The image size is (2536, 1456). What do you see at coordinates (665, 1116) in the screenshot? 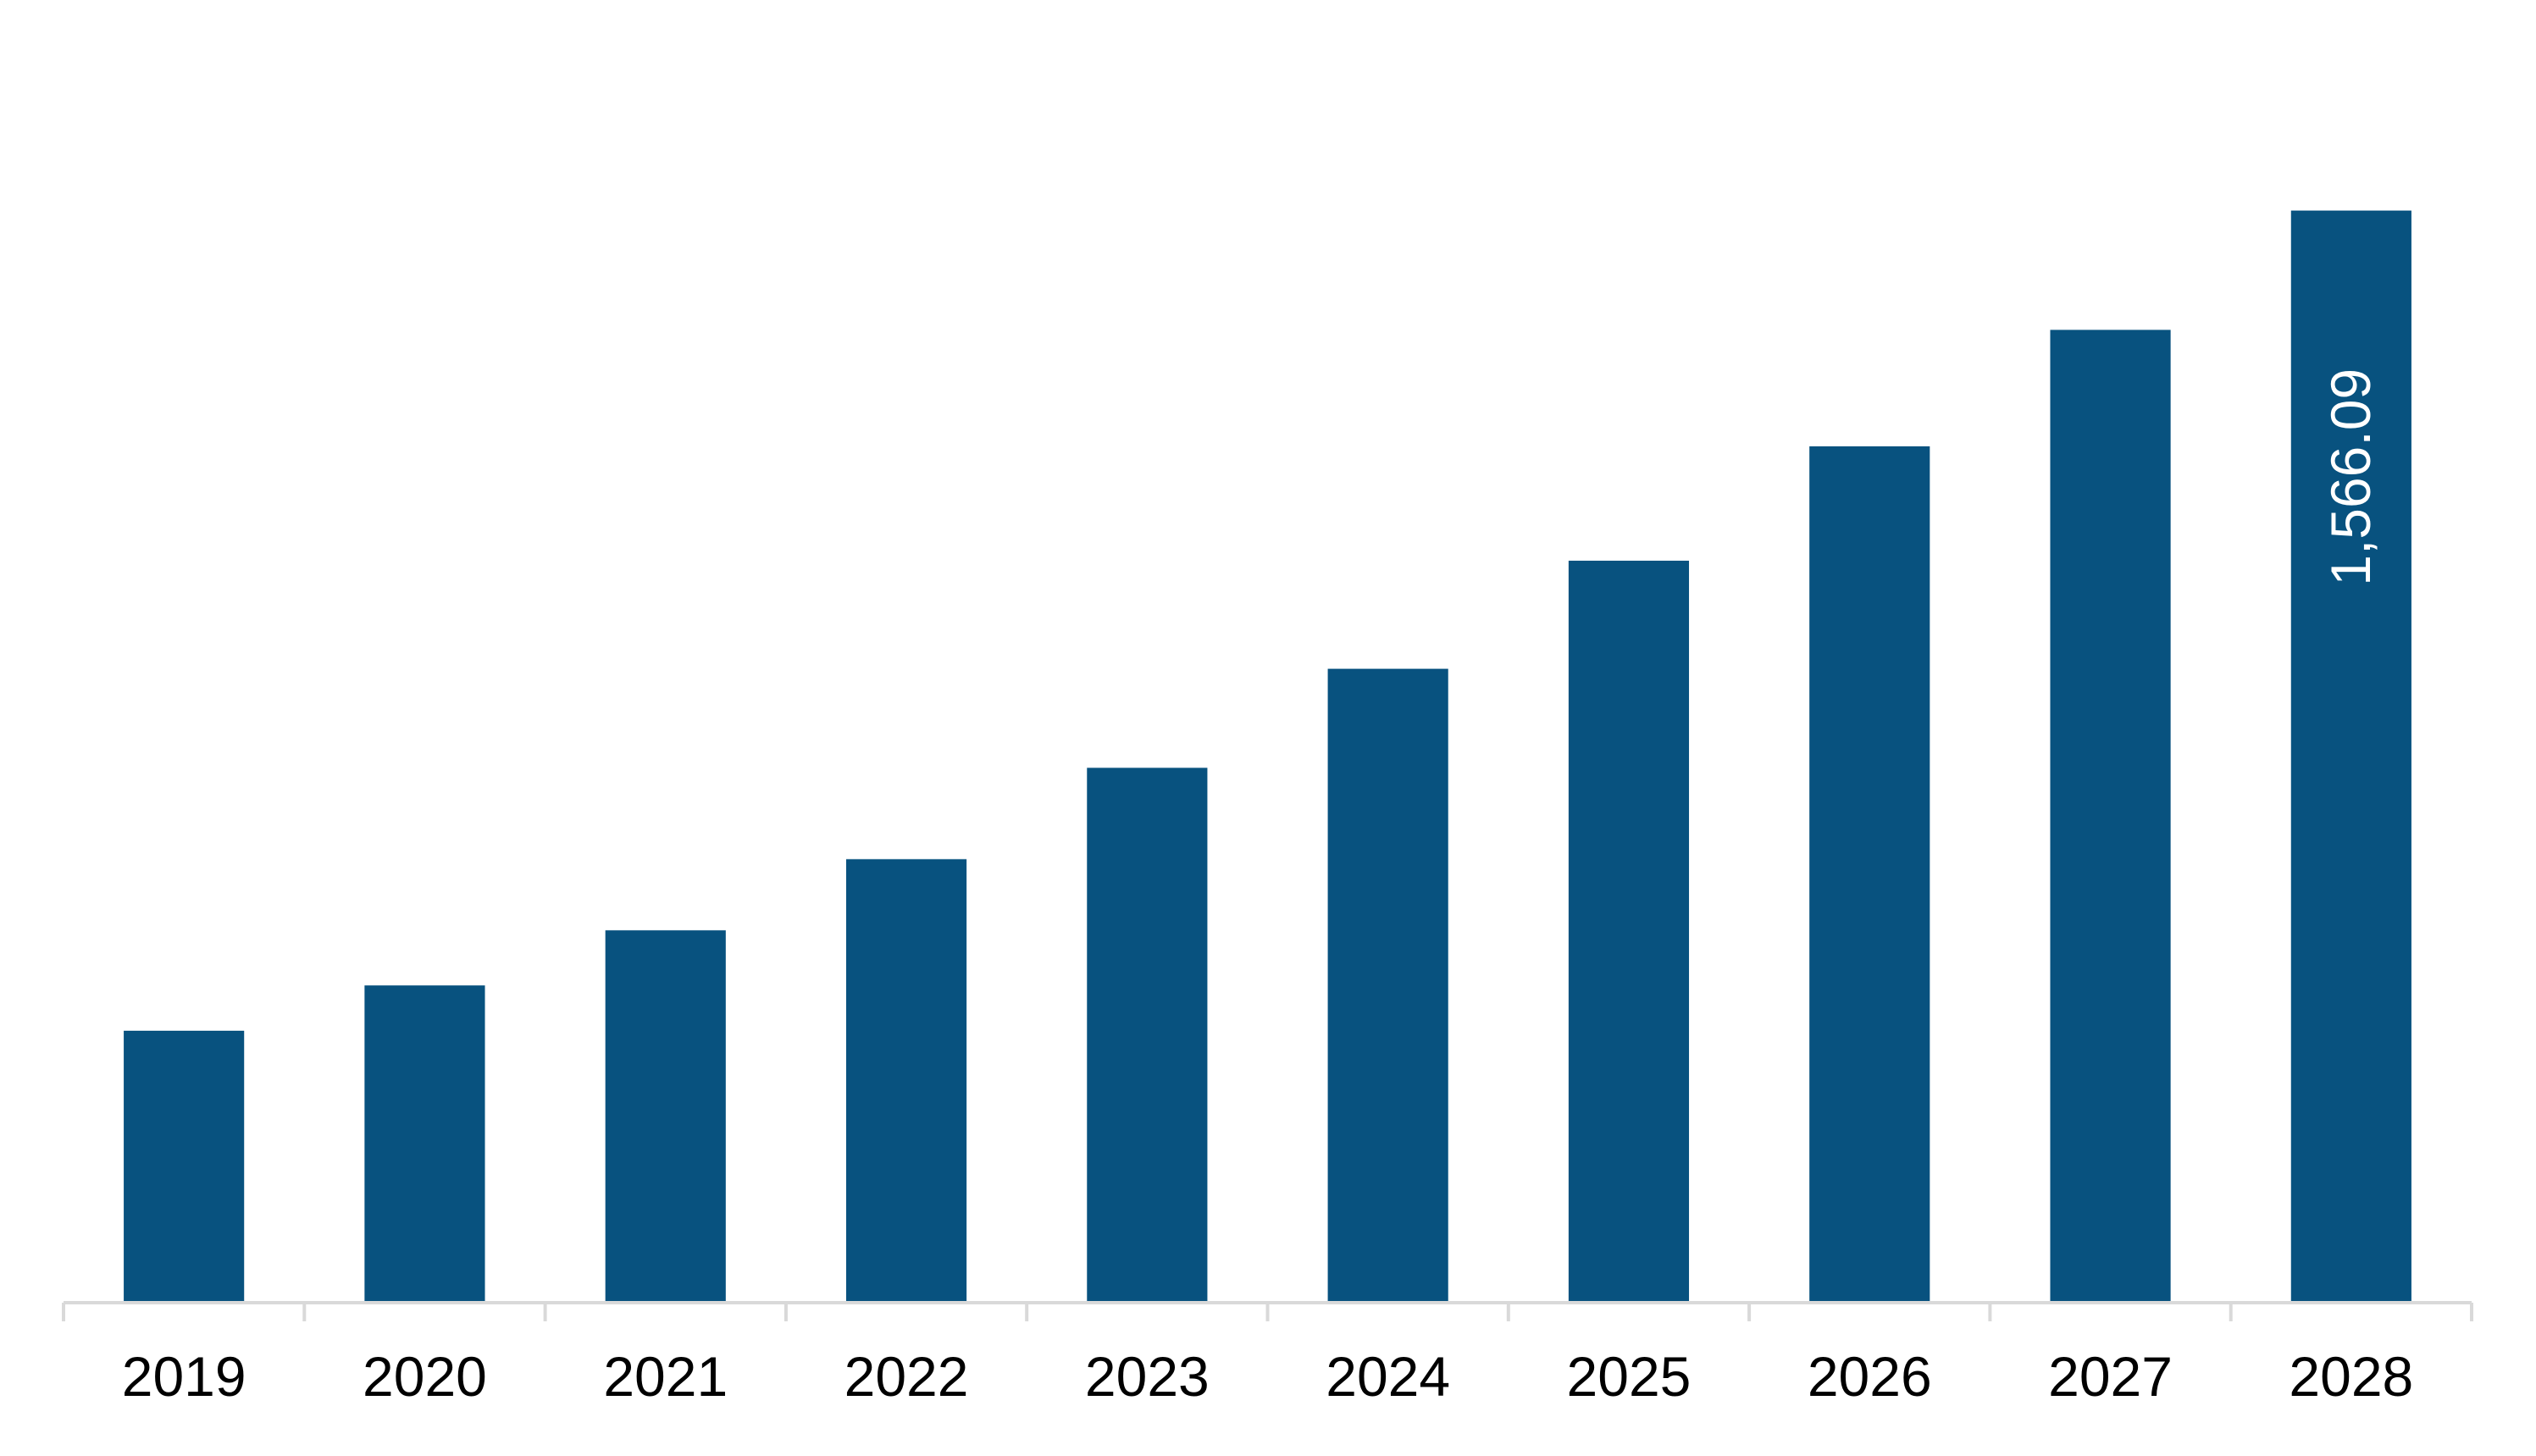
I see `bar-2021` at bounding box center [665, 1116].